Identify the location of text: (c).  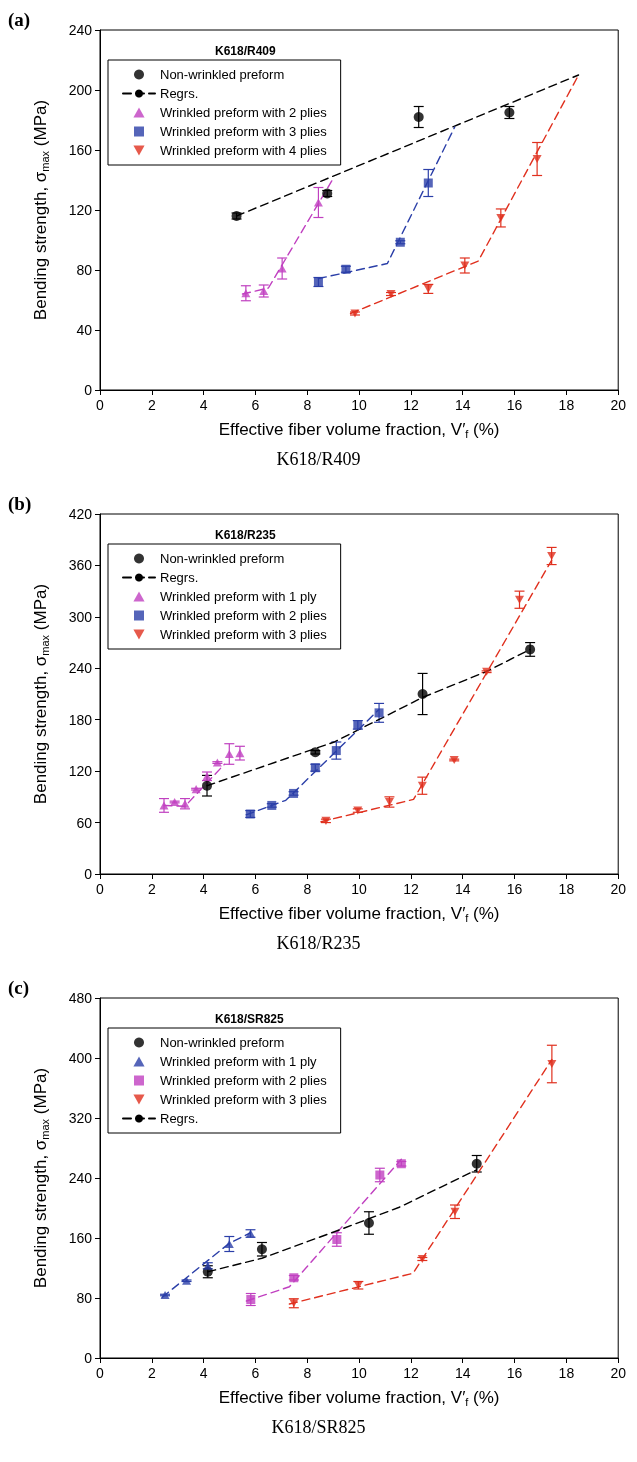
(19, 988).